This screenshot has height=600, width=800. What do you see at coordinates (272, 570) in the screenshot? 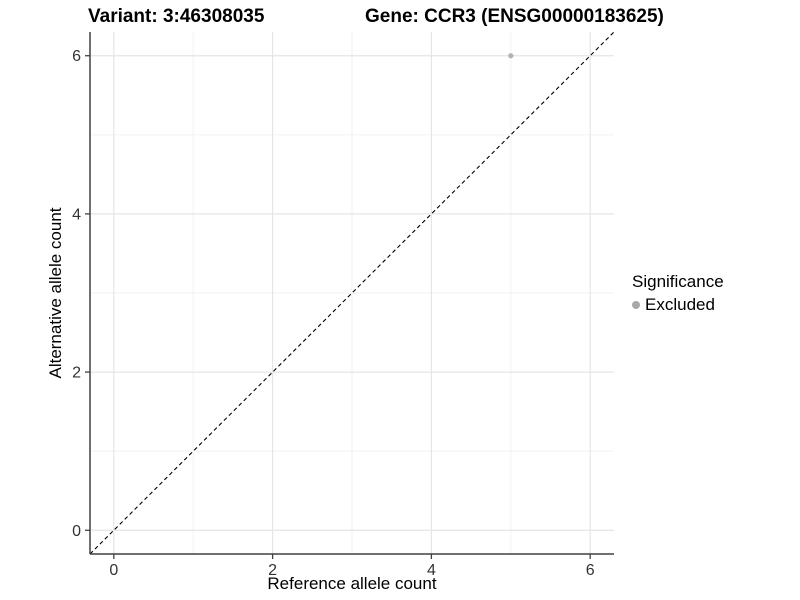
I see `x-tick-label: 2` at bounding box center [272, 570].